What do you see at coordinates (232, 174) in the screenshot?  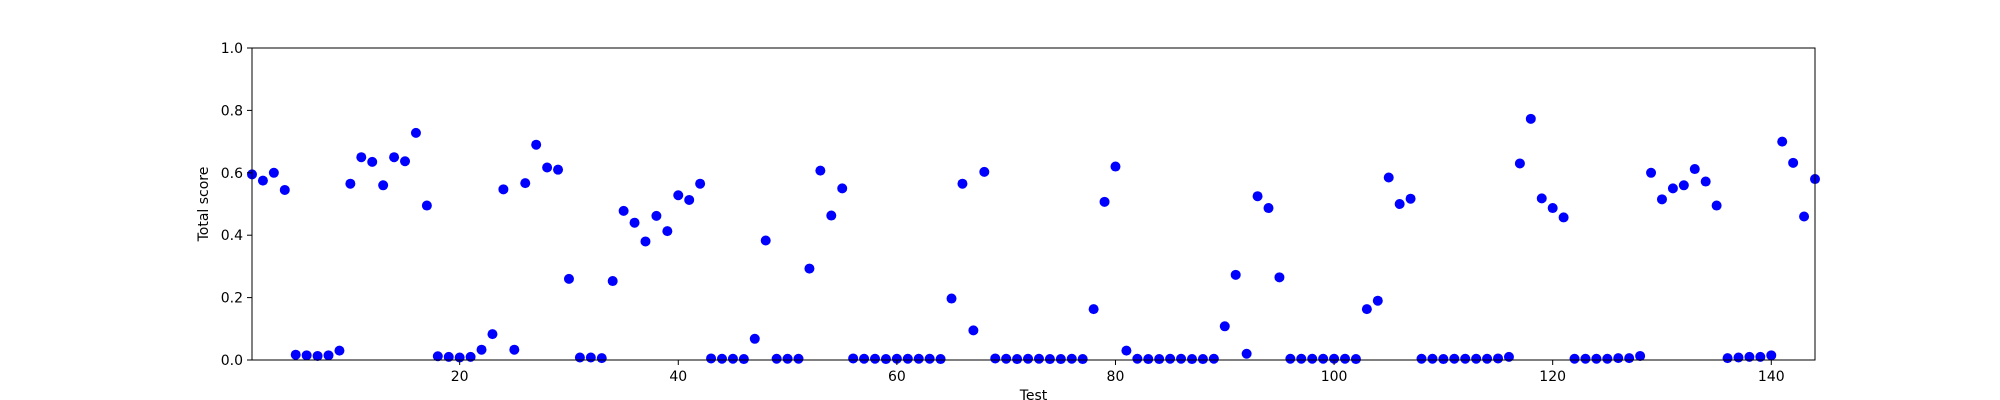 I see `y-tick-label: 0.6` at bounding box center [232, 174].